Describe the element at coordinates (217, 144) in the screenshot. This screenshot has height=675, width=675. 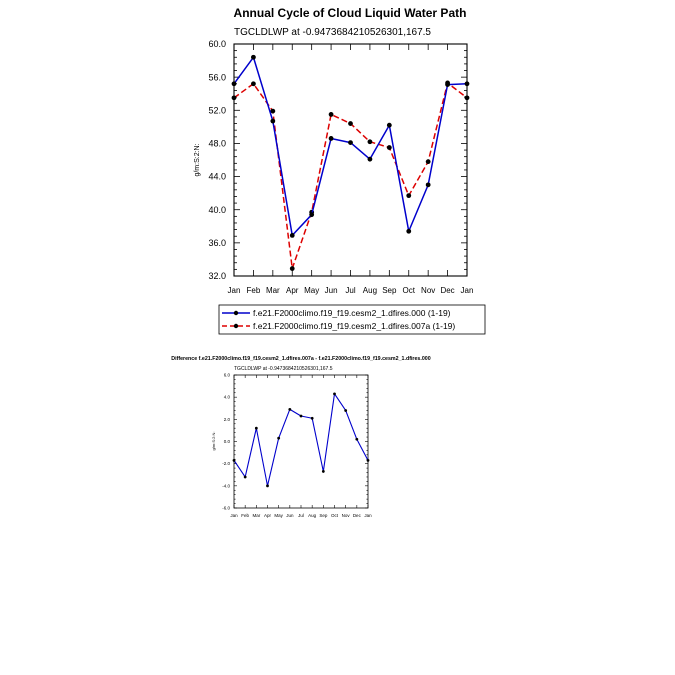
I see `y-tick-label: 48.0` at that location.